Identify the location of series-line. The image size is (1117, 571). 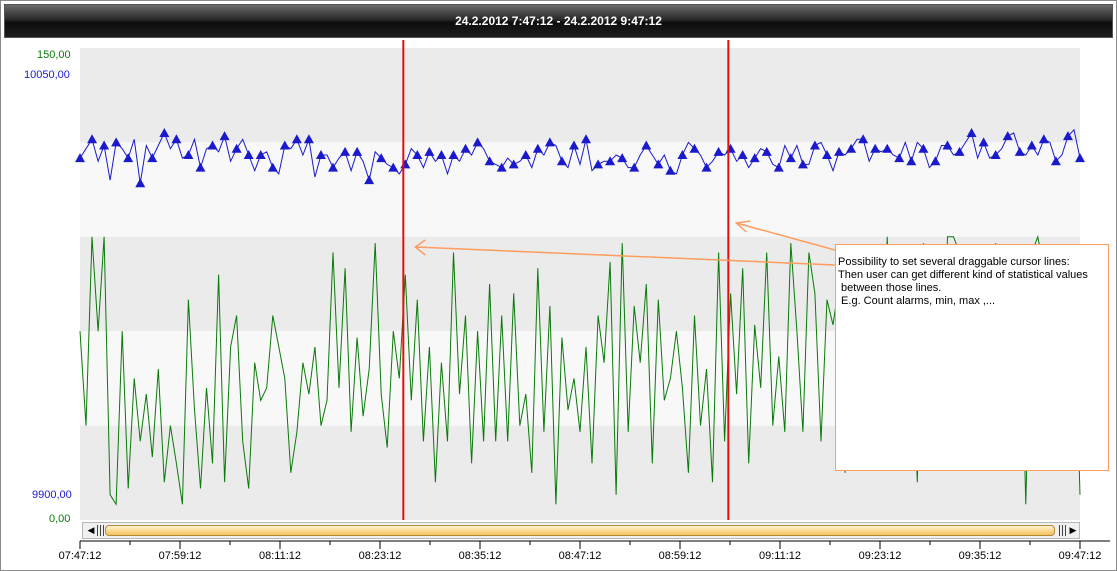
(580, 156).